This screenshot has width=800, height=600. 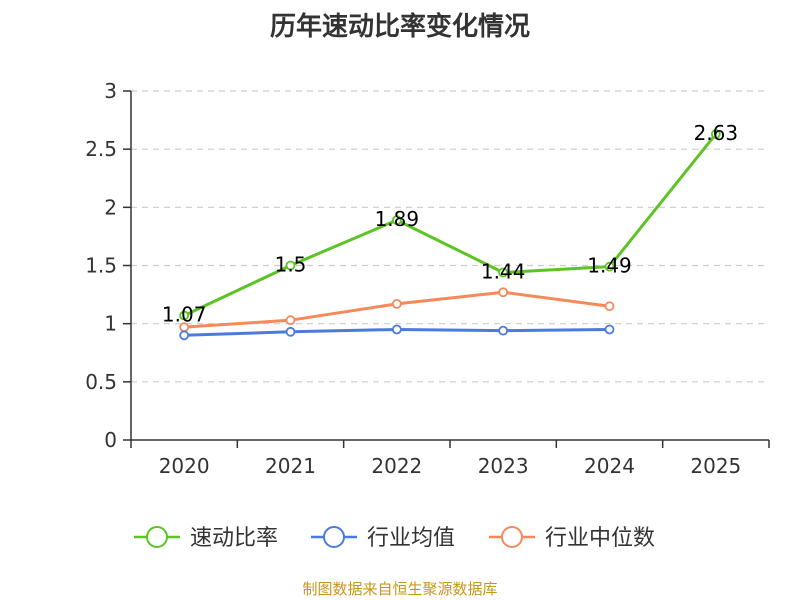 I want to click on y-tick-label: 1, so click(x=110, y=324).